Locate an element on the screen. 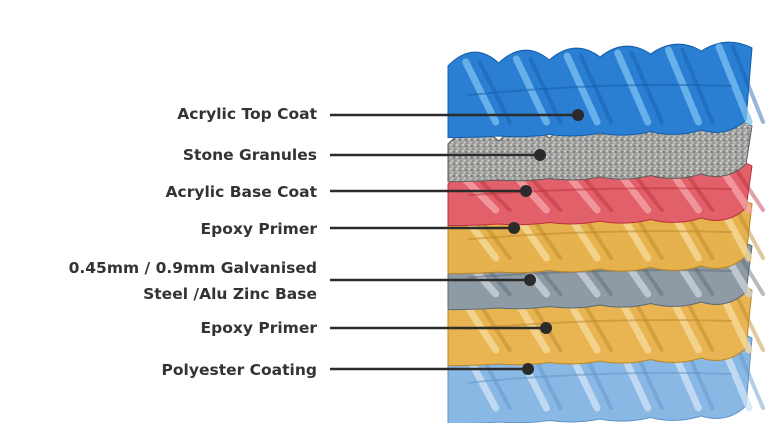 This screenshot has height=423, width=769. label-steel-base-line1: 0.45mm / 0.9mm Galvanised is located at coordinates (192, 268).